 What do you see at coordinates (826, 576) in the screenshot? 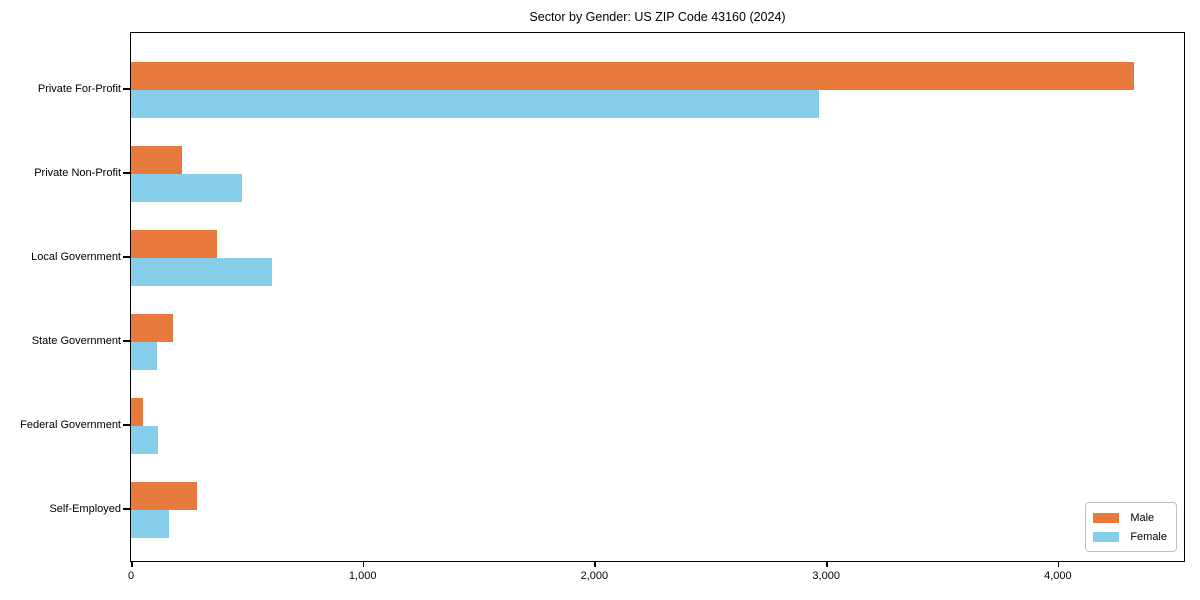
I see `x-axis-tick-label: 3,000` at bounding box center [826, 576].